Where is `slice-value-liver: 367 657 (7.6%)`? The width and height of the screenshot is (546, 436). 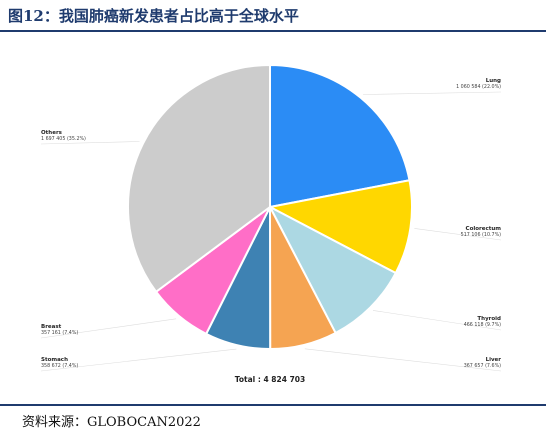
slice-value-liver: 367 657 (7.6%) is located at coordinates (482, 366).